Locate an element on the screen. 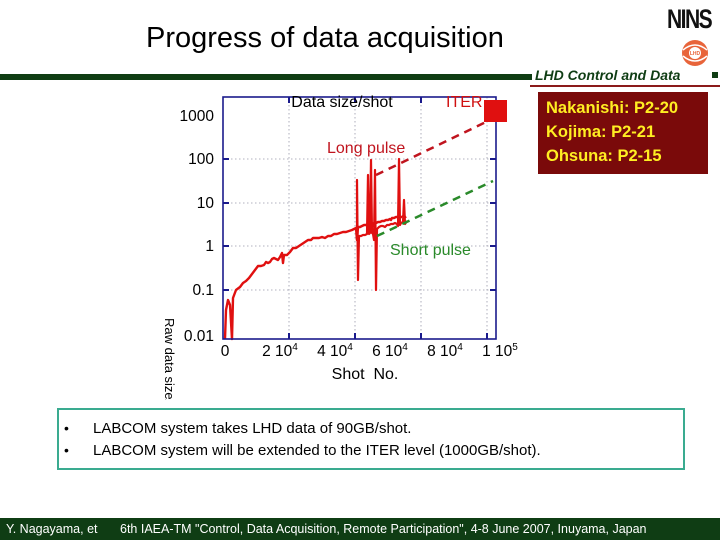 This screenshot has height=540, width=720. footer-author: Y. Nagayama, et is located at coordinates (52, 529).